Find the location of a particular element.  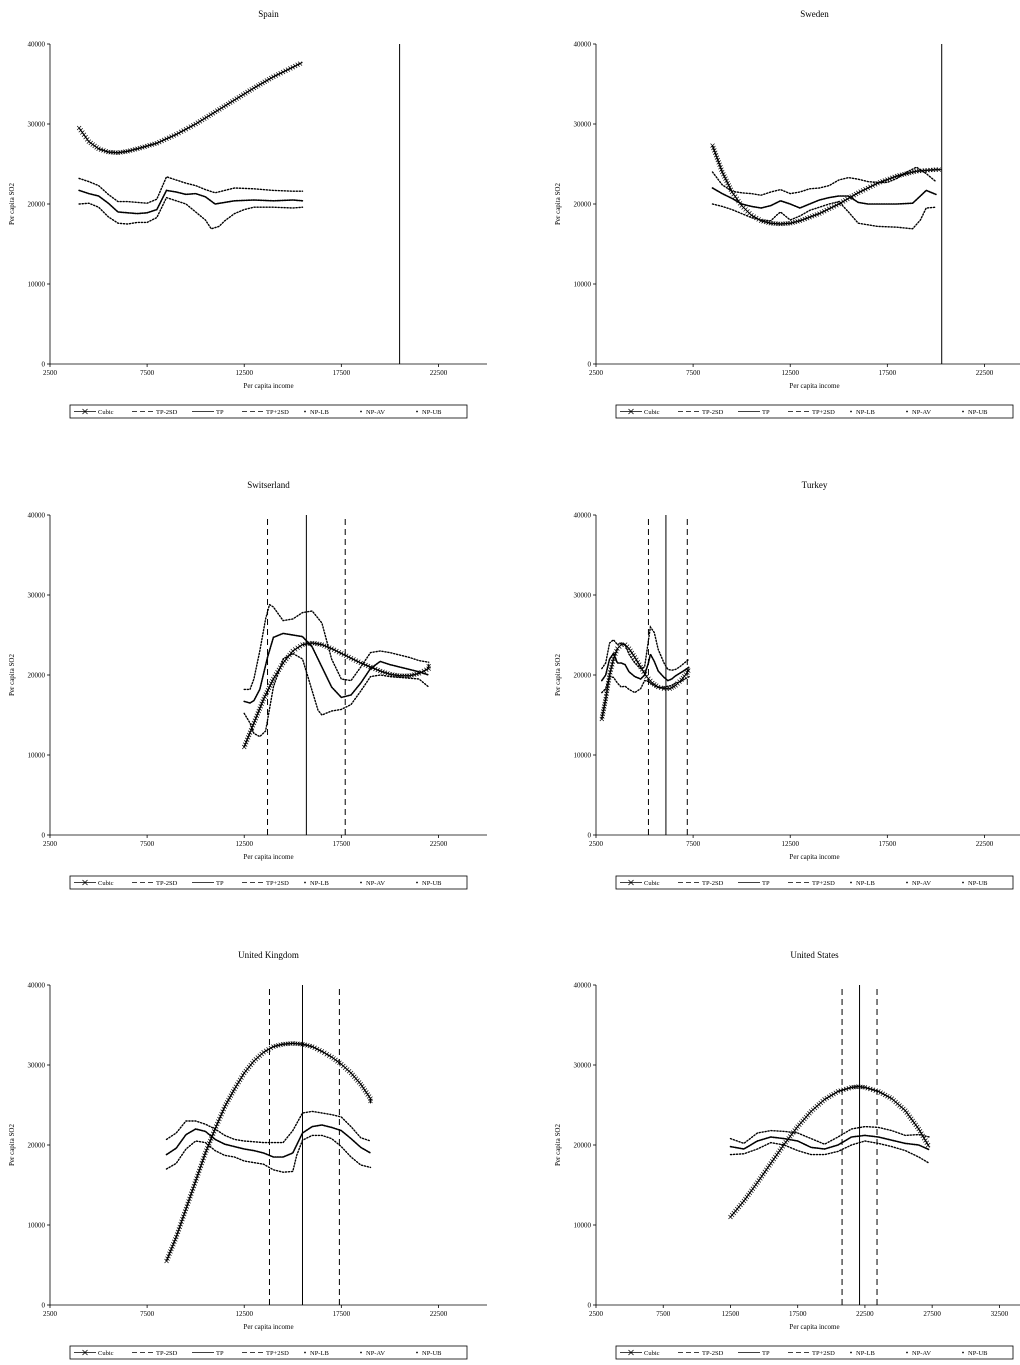

y-tick-label: 40000 is located at coordinates (583, 986).